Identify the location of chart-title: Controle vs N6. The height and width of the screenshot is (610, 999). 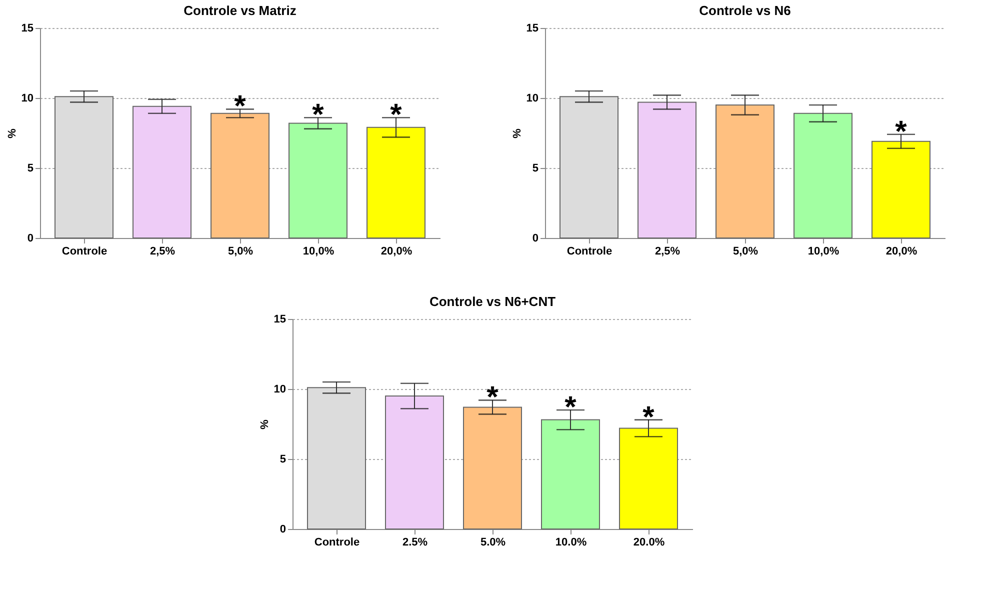
(745, 10).